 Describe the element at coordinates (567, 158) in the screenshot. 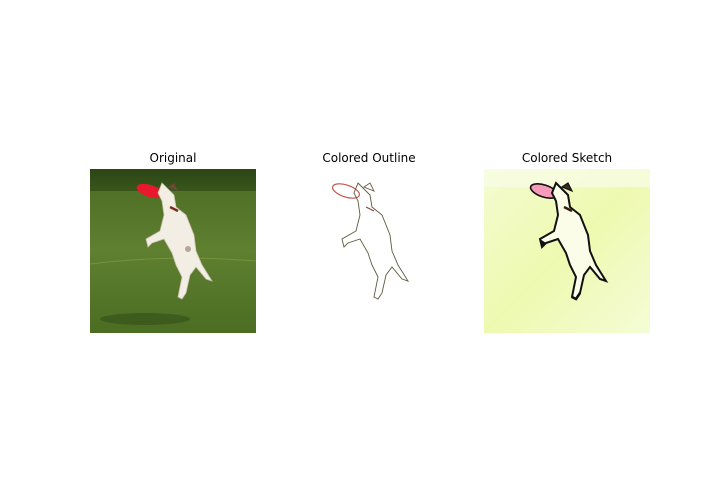

I see `panel-title: Colored Sketch` at that location.